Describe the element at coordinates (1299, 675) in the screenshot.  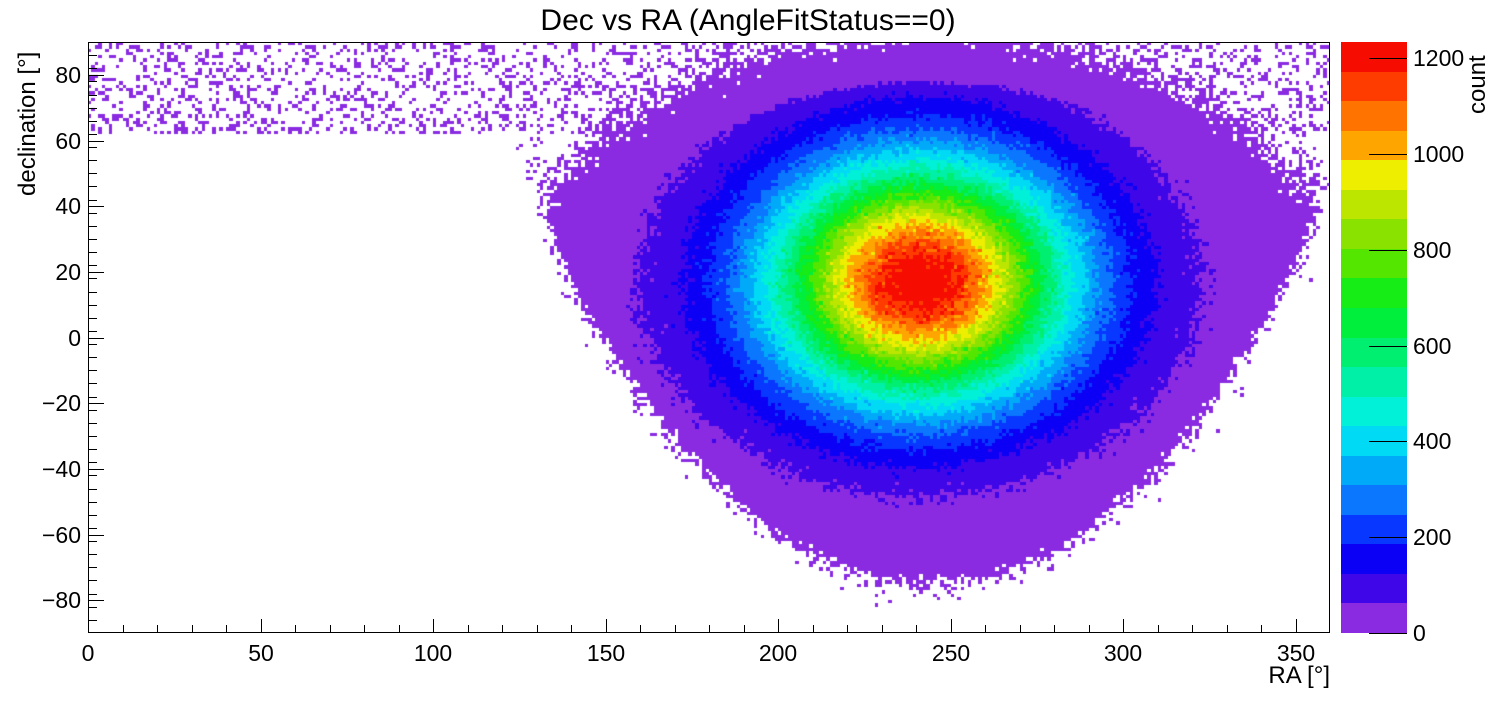
I see `x-axis-title: RA [°]` at that location.